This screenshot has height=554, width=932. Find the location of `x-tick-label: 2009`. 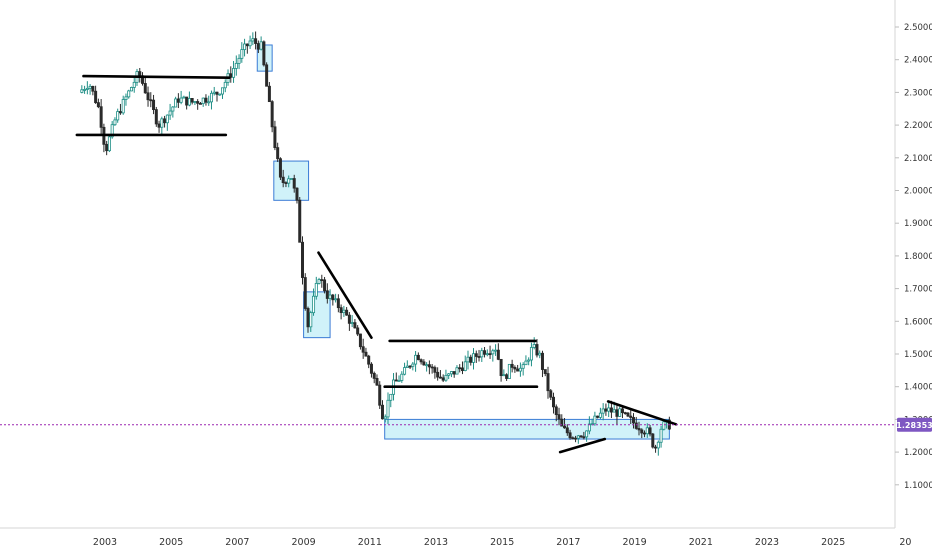

x-tick-label: 2009 is located at coordinates (304, 542).